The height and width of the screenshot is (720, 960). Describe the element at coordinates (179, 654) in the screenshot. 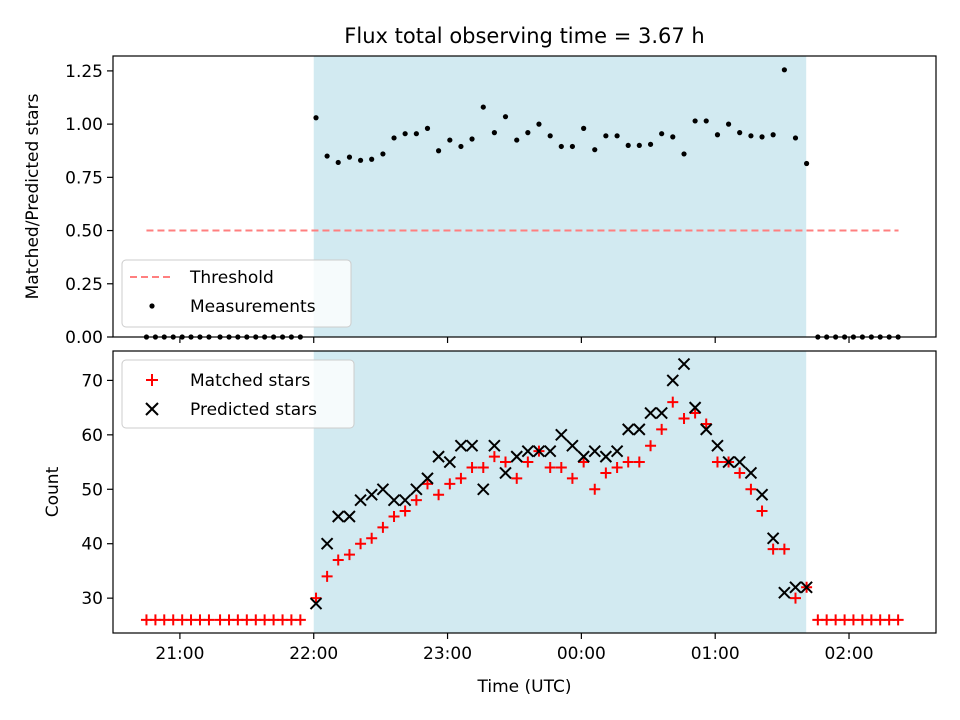

I see `x-tick-label: 21:00` at that location.